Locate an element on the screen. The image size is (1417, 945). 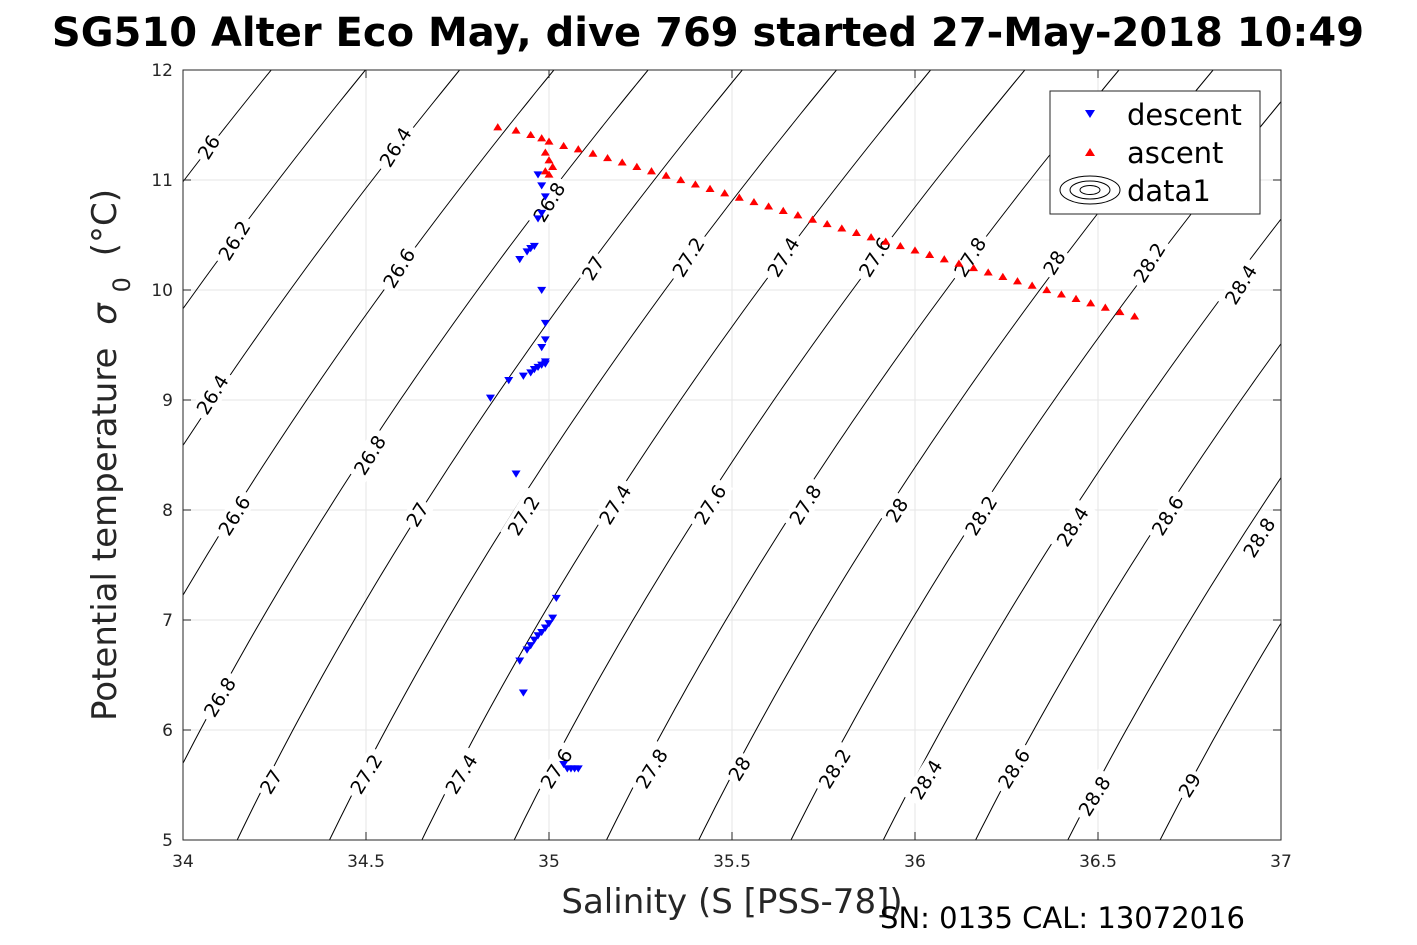
y-axis-label-unit: (°C) is located at coordinates (105, 222).